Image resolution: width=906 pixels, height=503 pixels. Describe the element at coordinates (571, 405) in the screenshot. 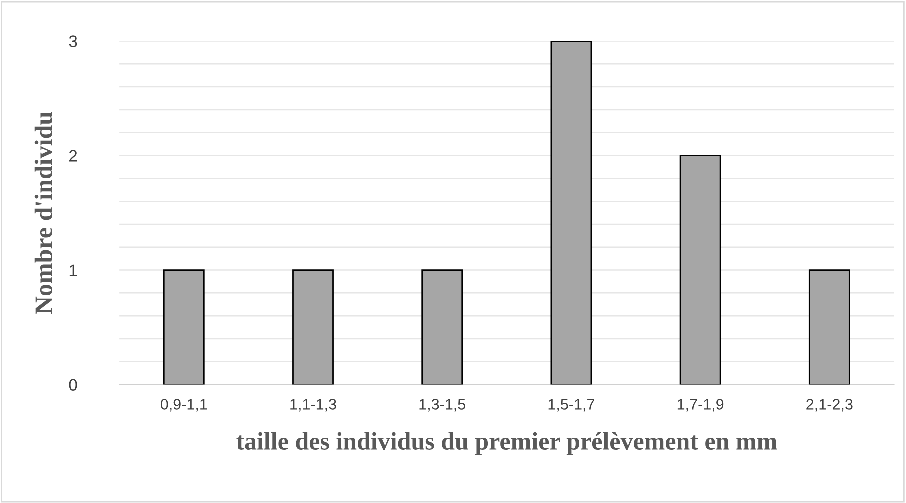

I see `x-tick-label: 1,5-1,7` at that location.